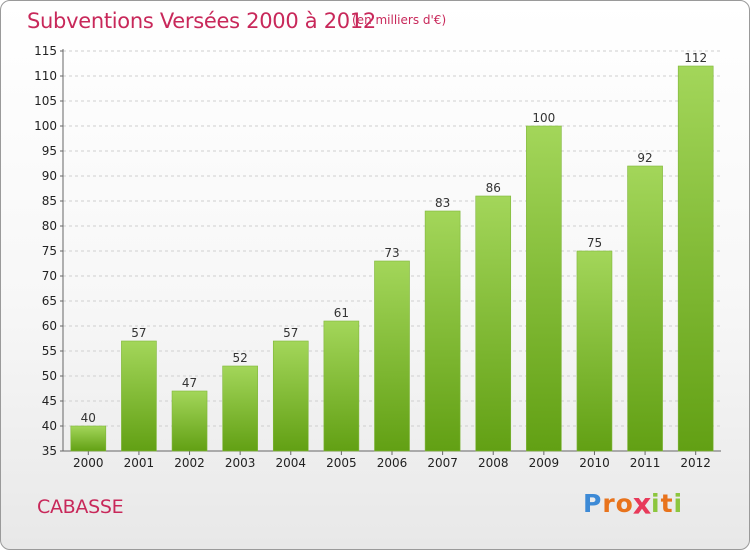 The image size is (750, 550). I want to click on x-tick-label-2001: 2001, so click(139, 463).